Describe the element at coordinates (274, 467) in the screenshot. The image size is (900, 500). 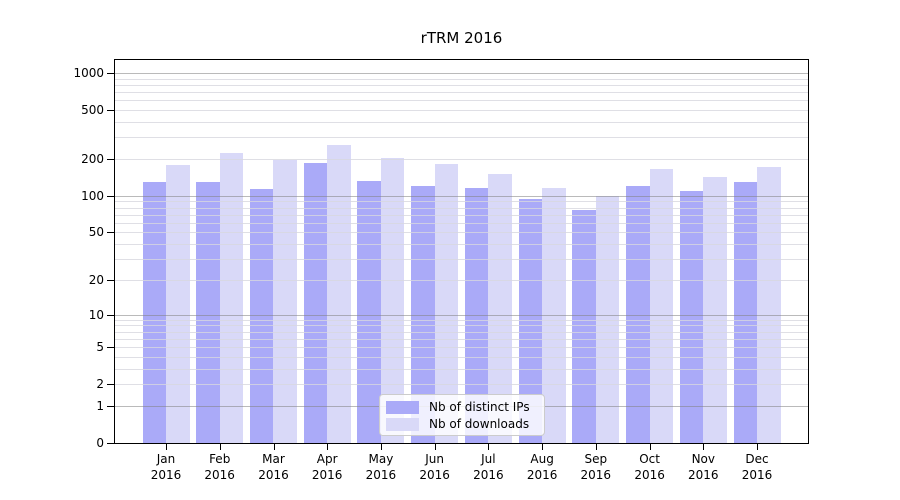
I see `x-tick-label: Mar 2016` at that location.